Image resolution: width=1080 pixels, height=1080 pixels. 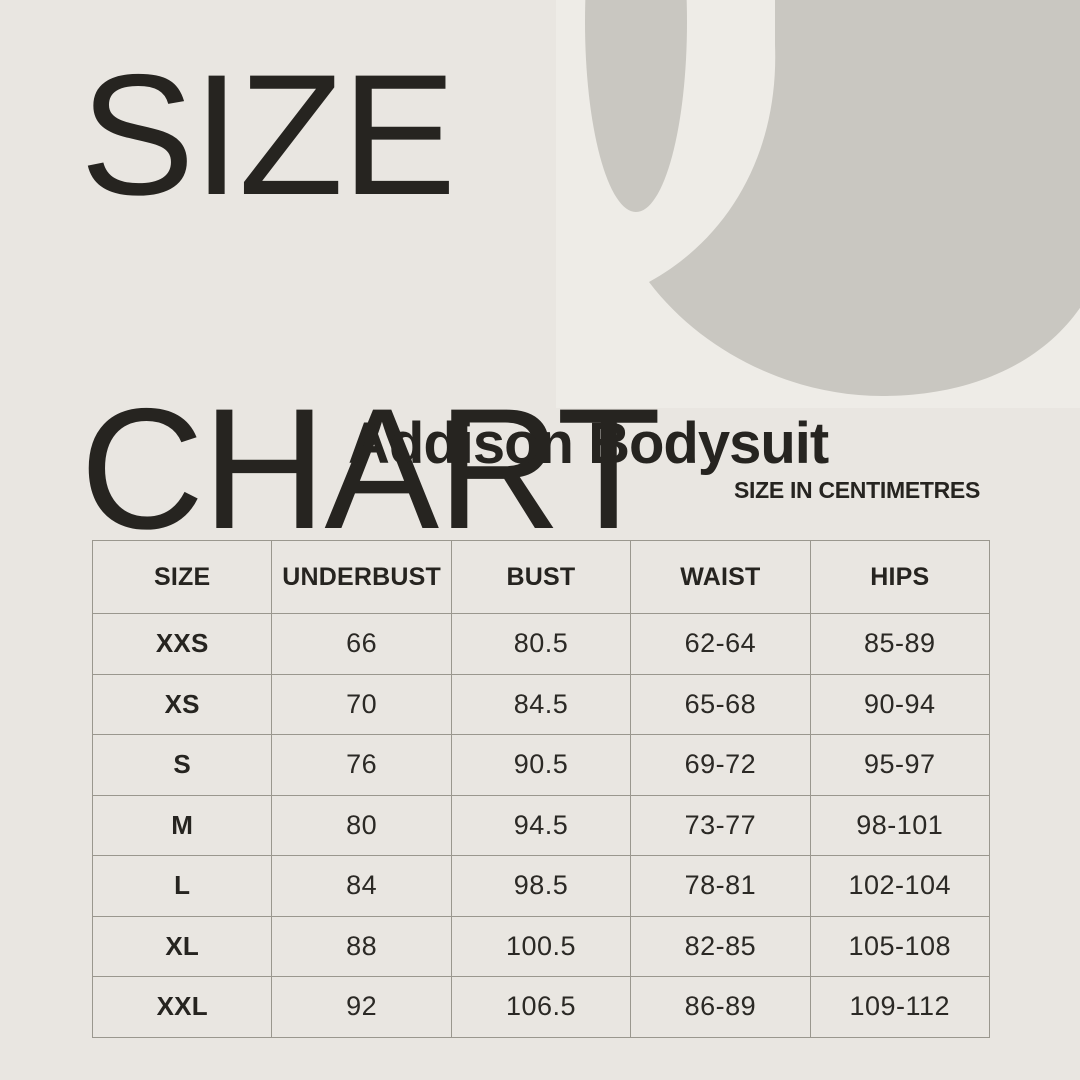 What do you see at coordinates (182, 886) in the screenshot?
I see `size-cell: L` at bounding box center [182, 886].